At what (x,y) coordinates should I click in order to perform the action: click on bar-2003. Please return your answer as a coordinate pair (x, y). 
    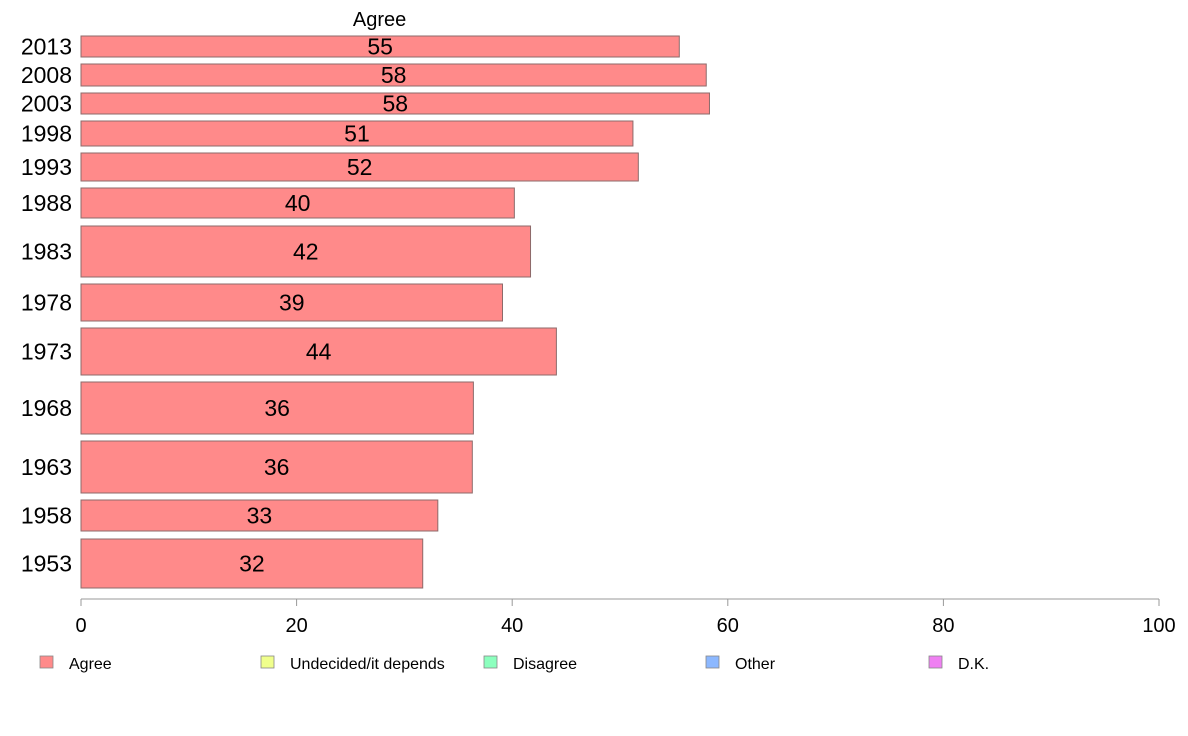
    Looking at the image, I should click on (395, 103).